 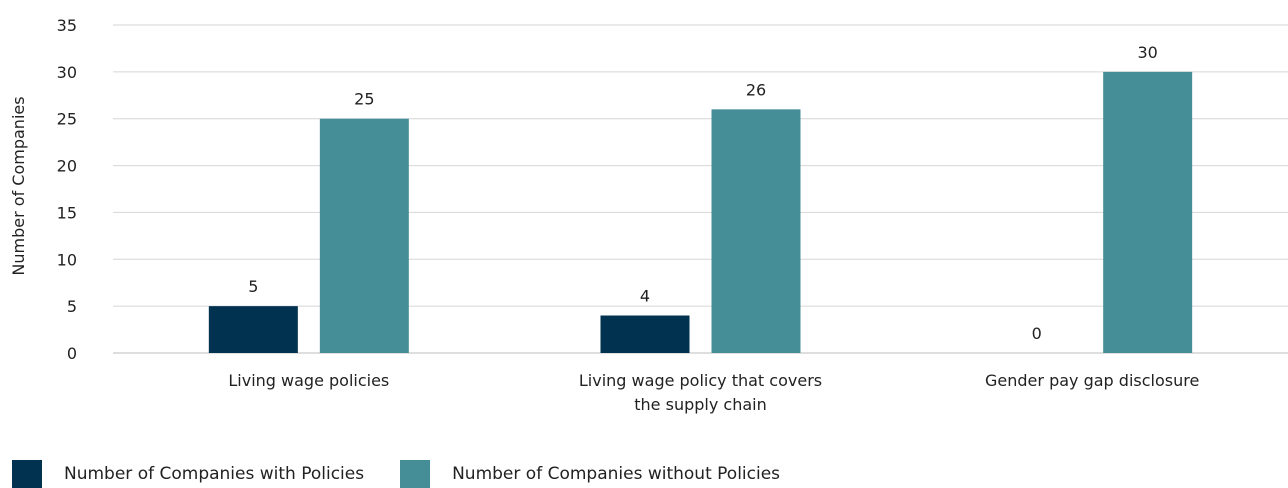 I want to click on y-axis-label: Number of Companies, so click(x=18, y=185).